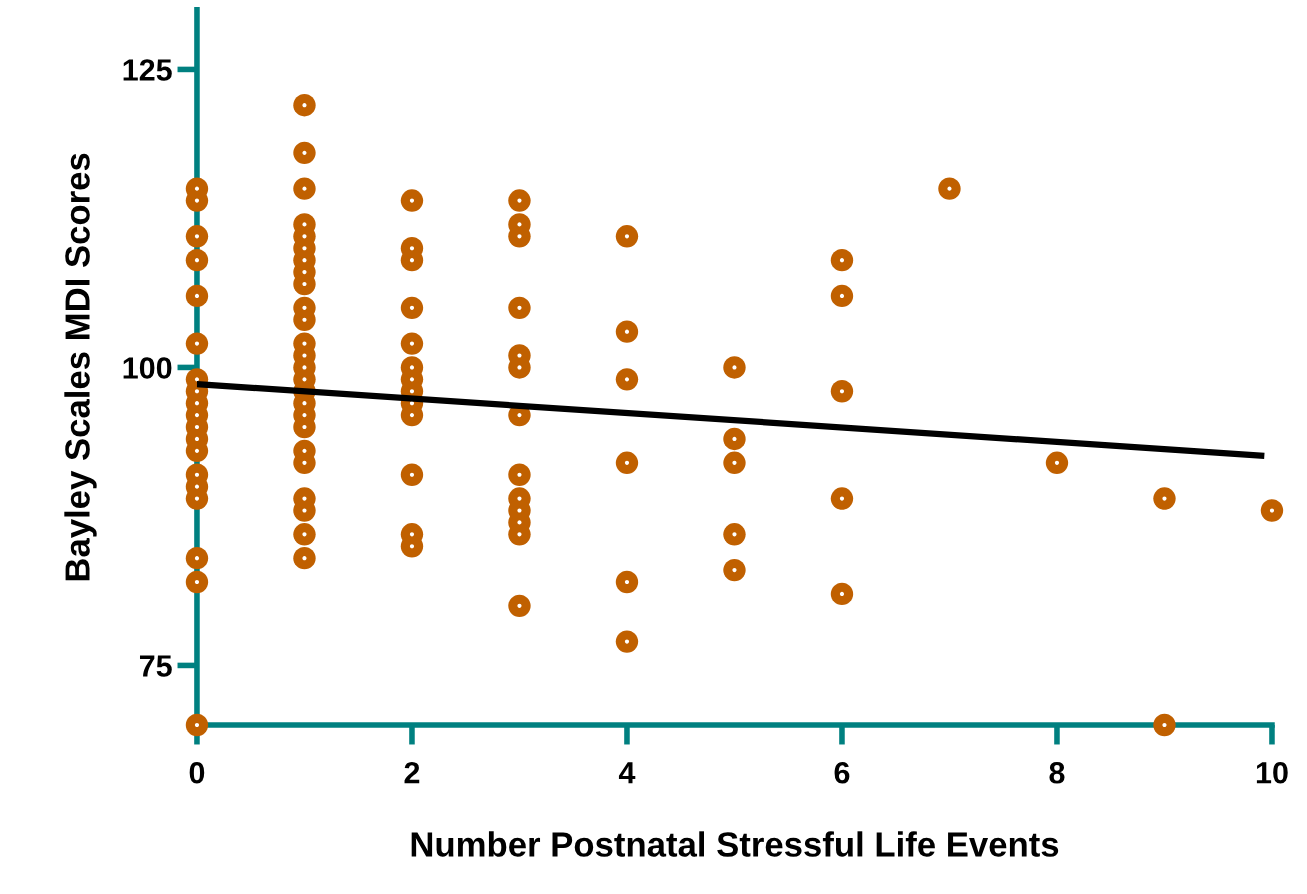  Describe the element at coordinates (627, 773) in the screenshot. I see `x-tick-label: 4` at that location.